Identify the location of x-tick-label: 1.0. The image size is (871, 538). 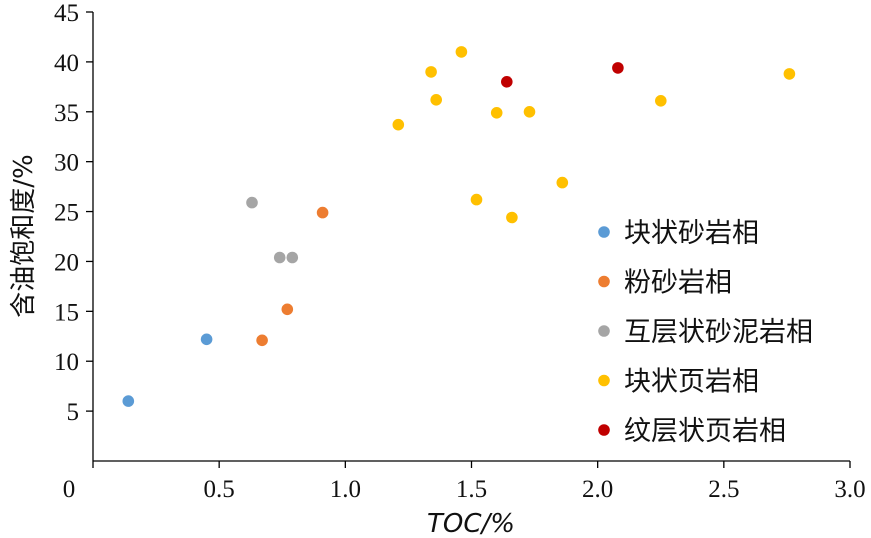
(345, 489).